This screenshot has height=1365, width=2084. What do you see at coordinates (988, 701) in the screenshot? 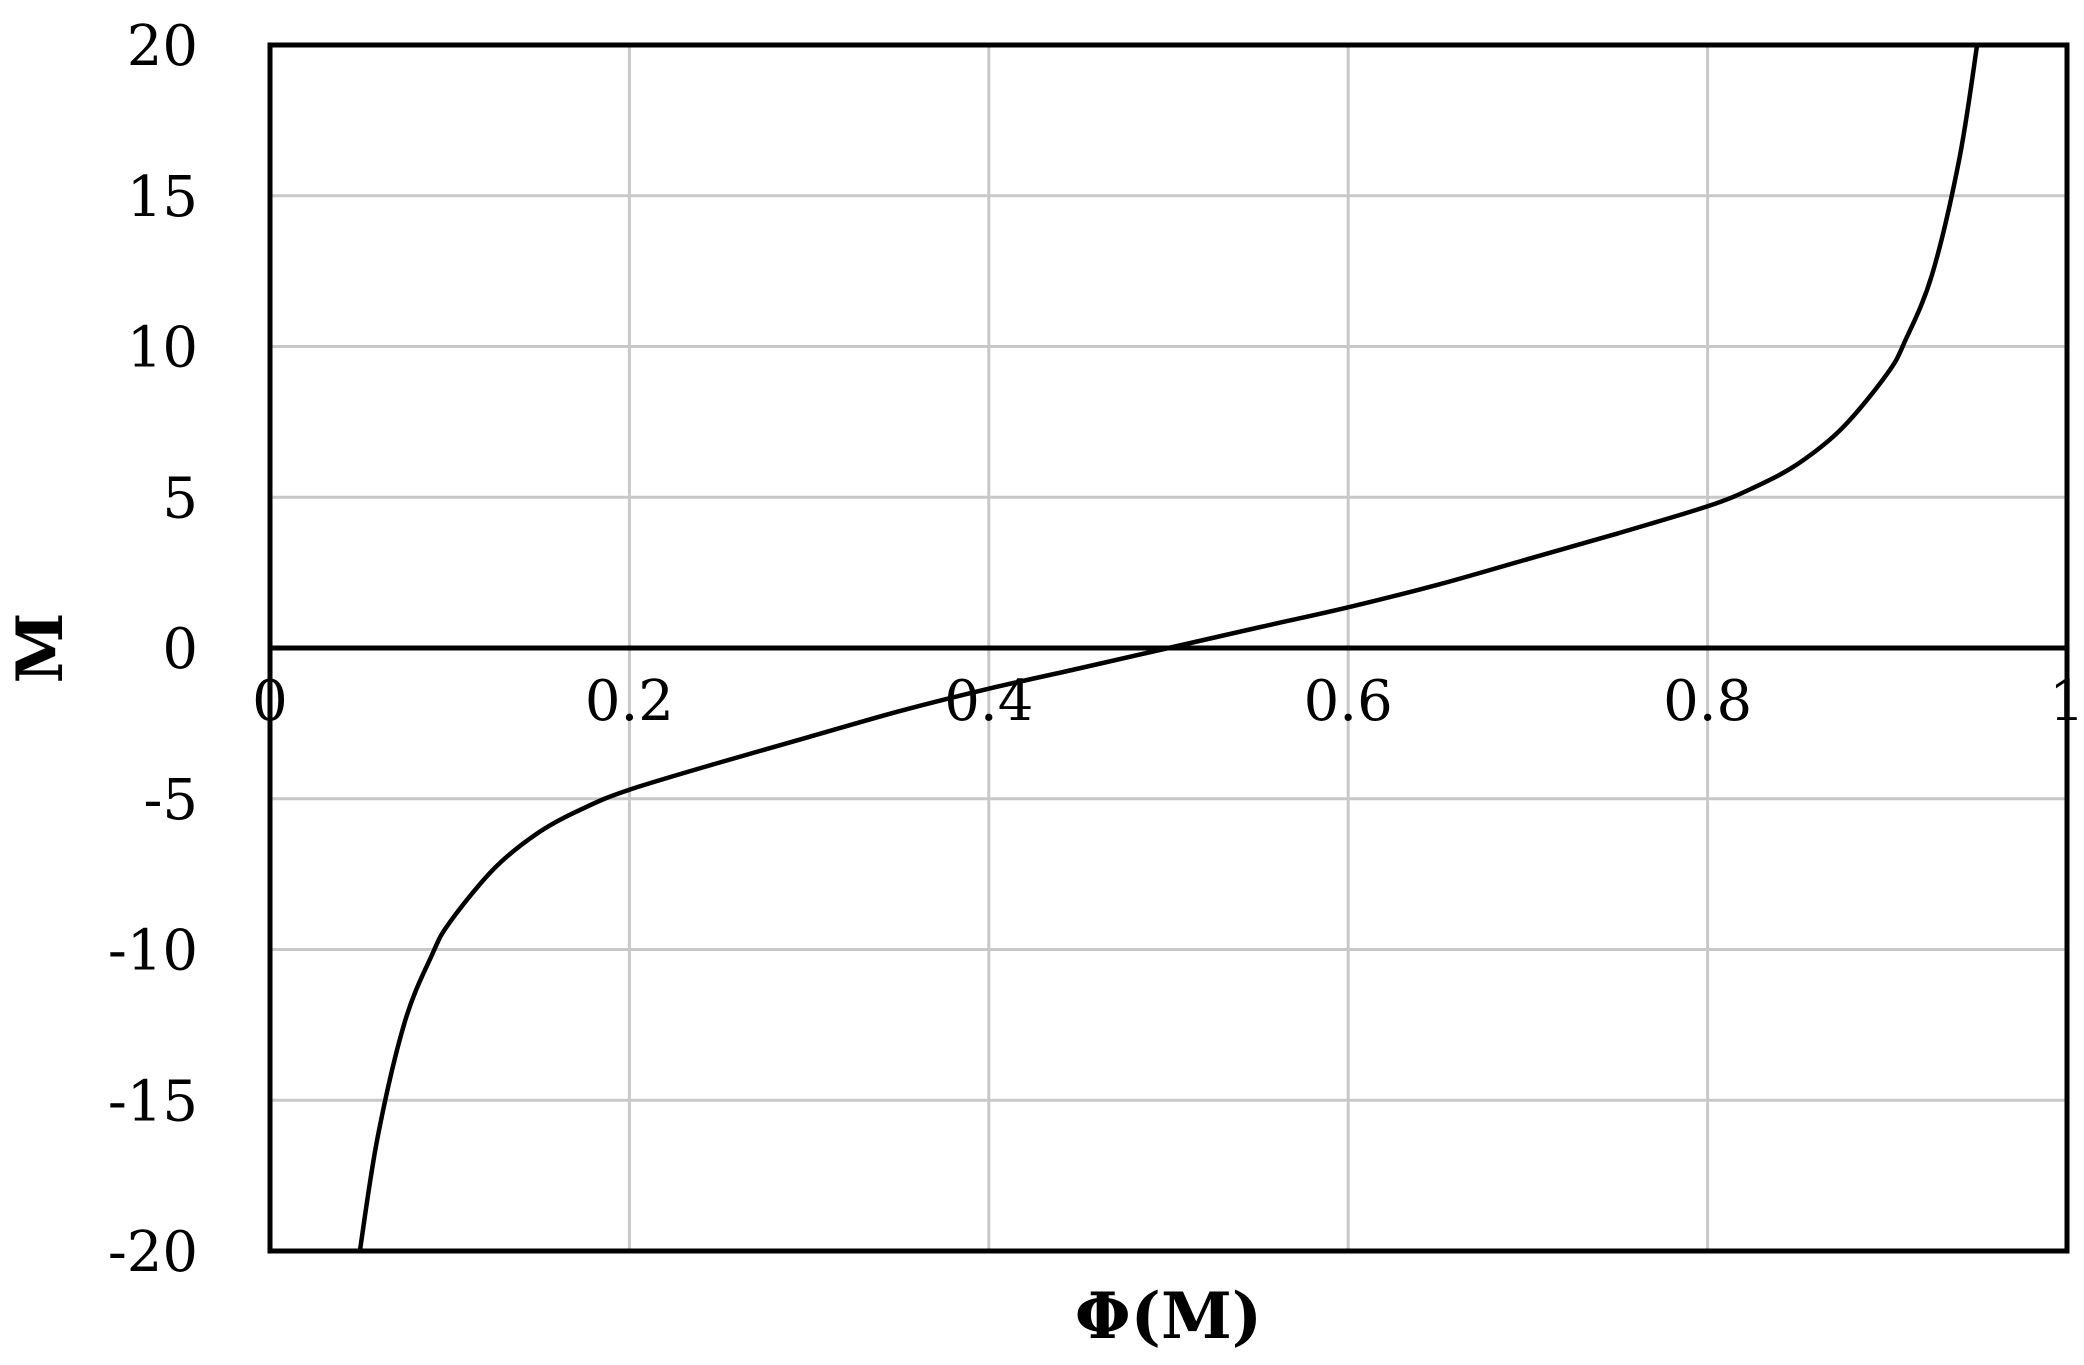
I see `x-tick-label: 0.4` at bounding box center [988, 701].